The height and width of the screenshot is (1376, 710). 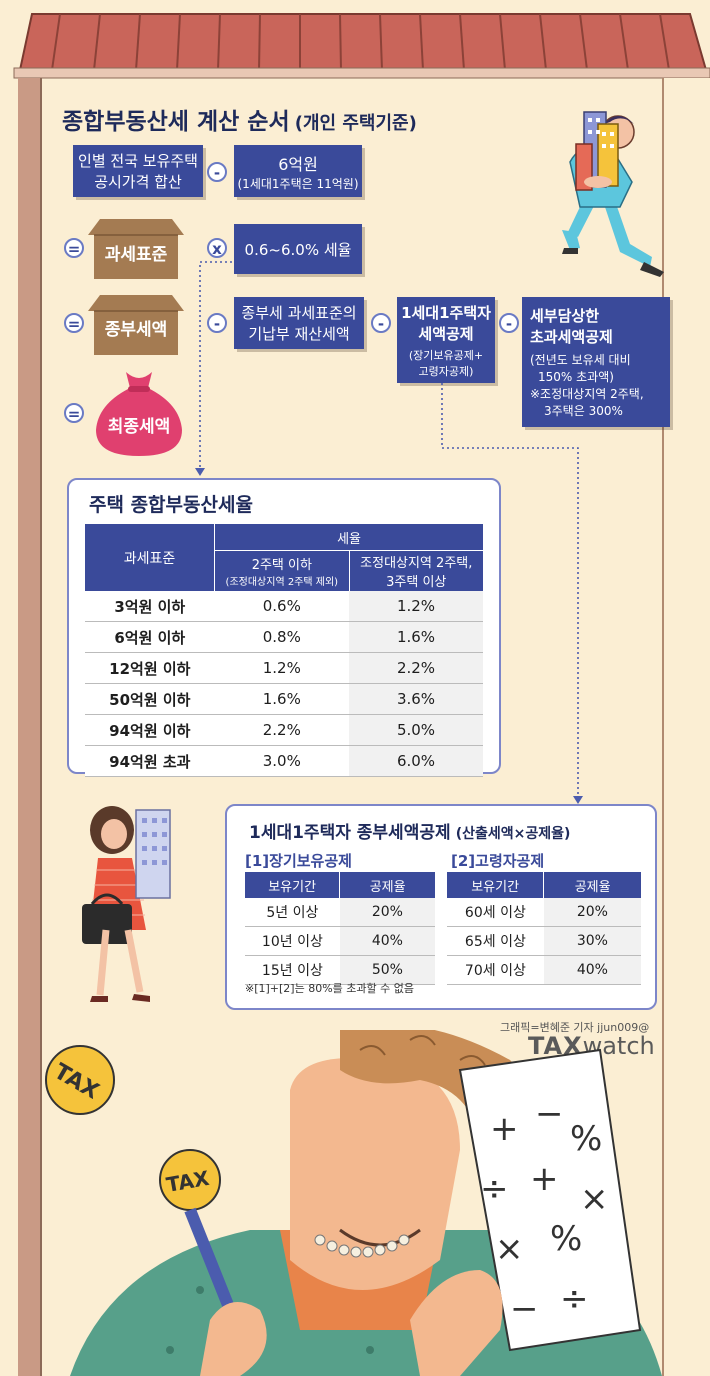 I want to click on table-row: 60세 이상 20%, so click(x=544, y=912).